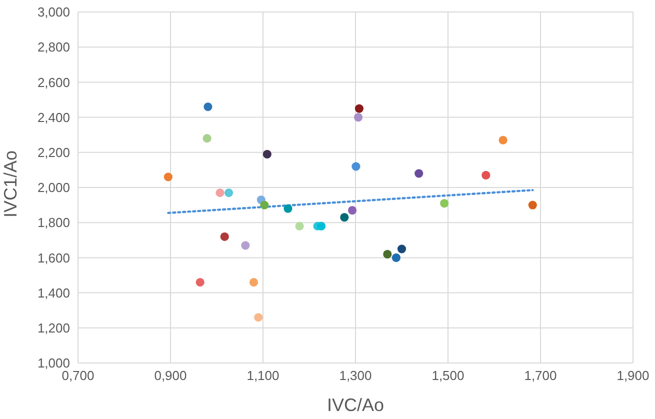  I want to click on x-tick-label: 1,100, so click(263, 376).